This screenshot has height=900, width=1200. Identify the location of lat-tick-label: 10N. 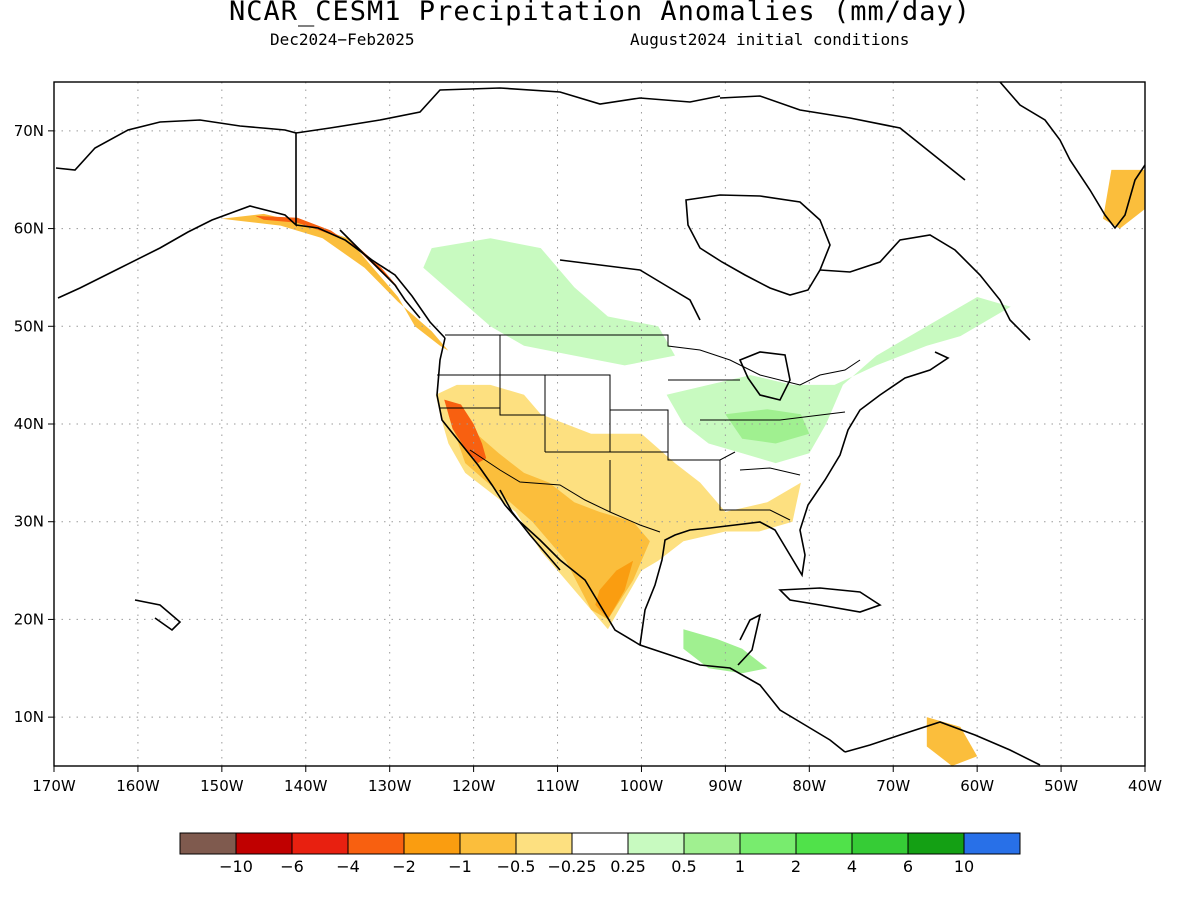
(29, 717).